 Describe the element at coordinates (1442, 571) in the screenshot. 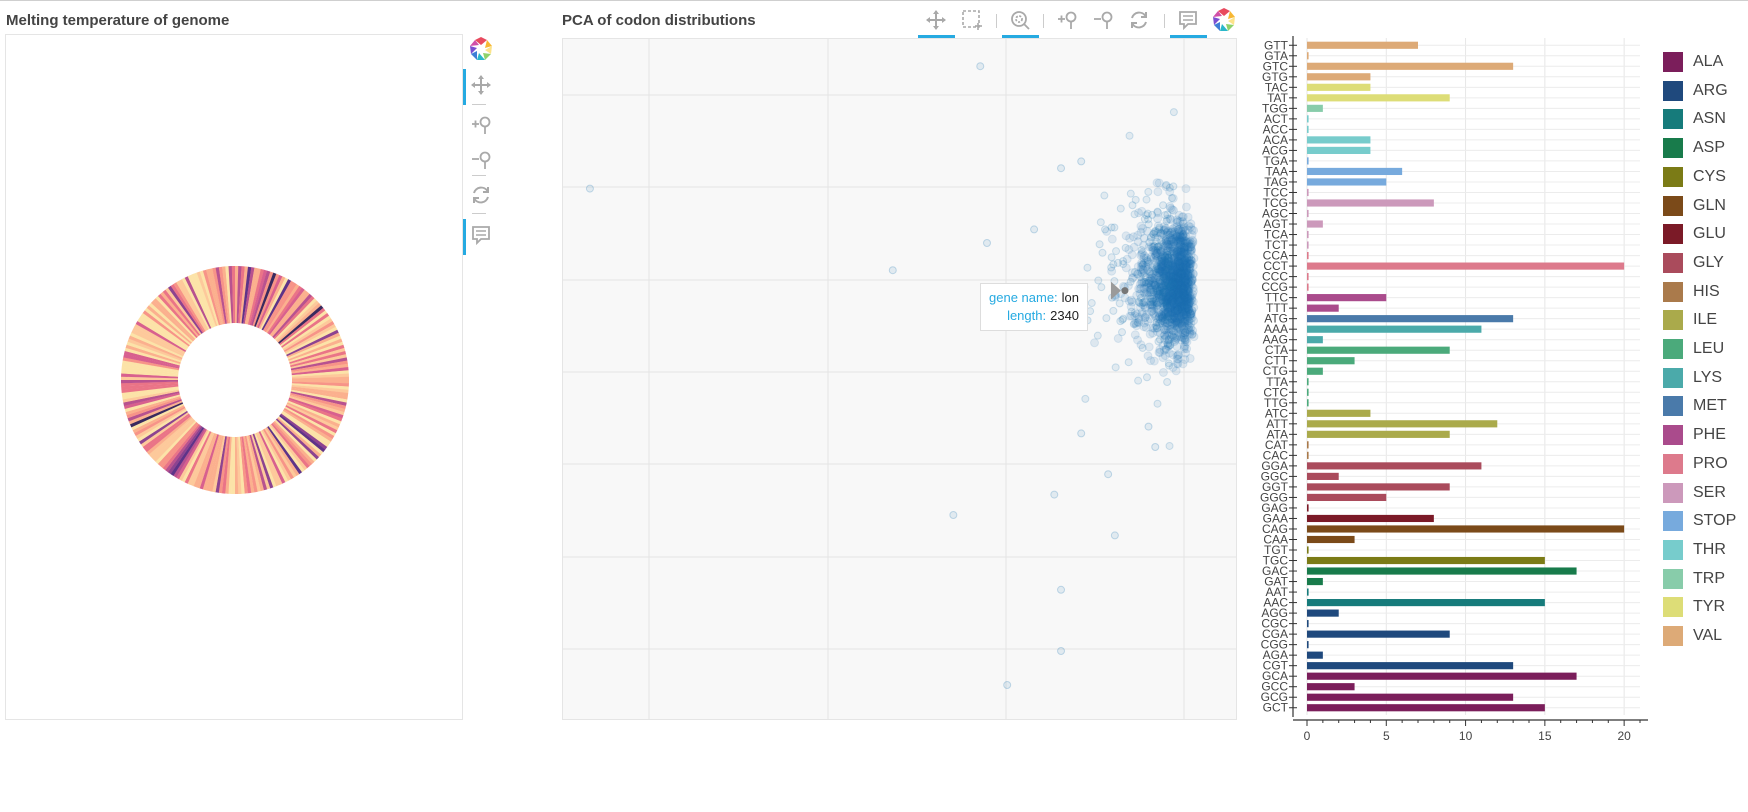

I see `codon-bar-GAC` at that location.